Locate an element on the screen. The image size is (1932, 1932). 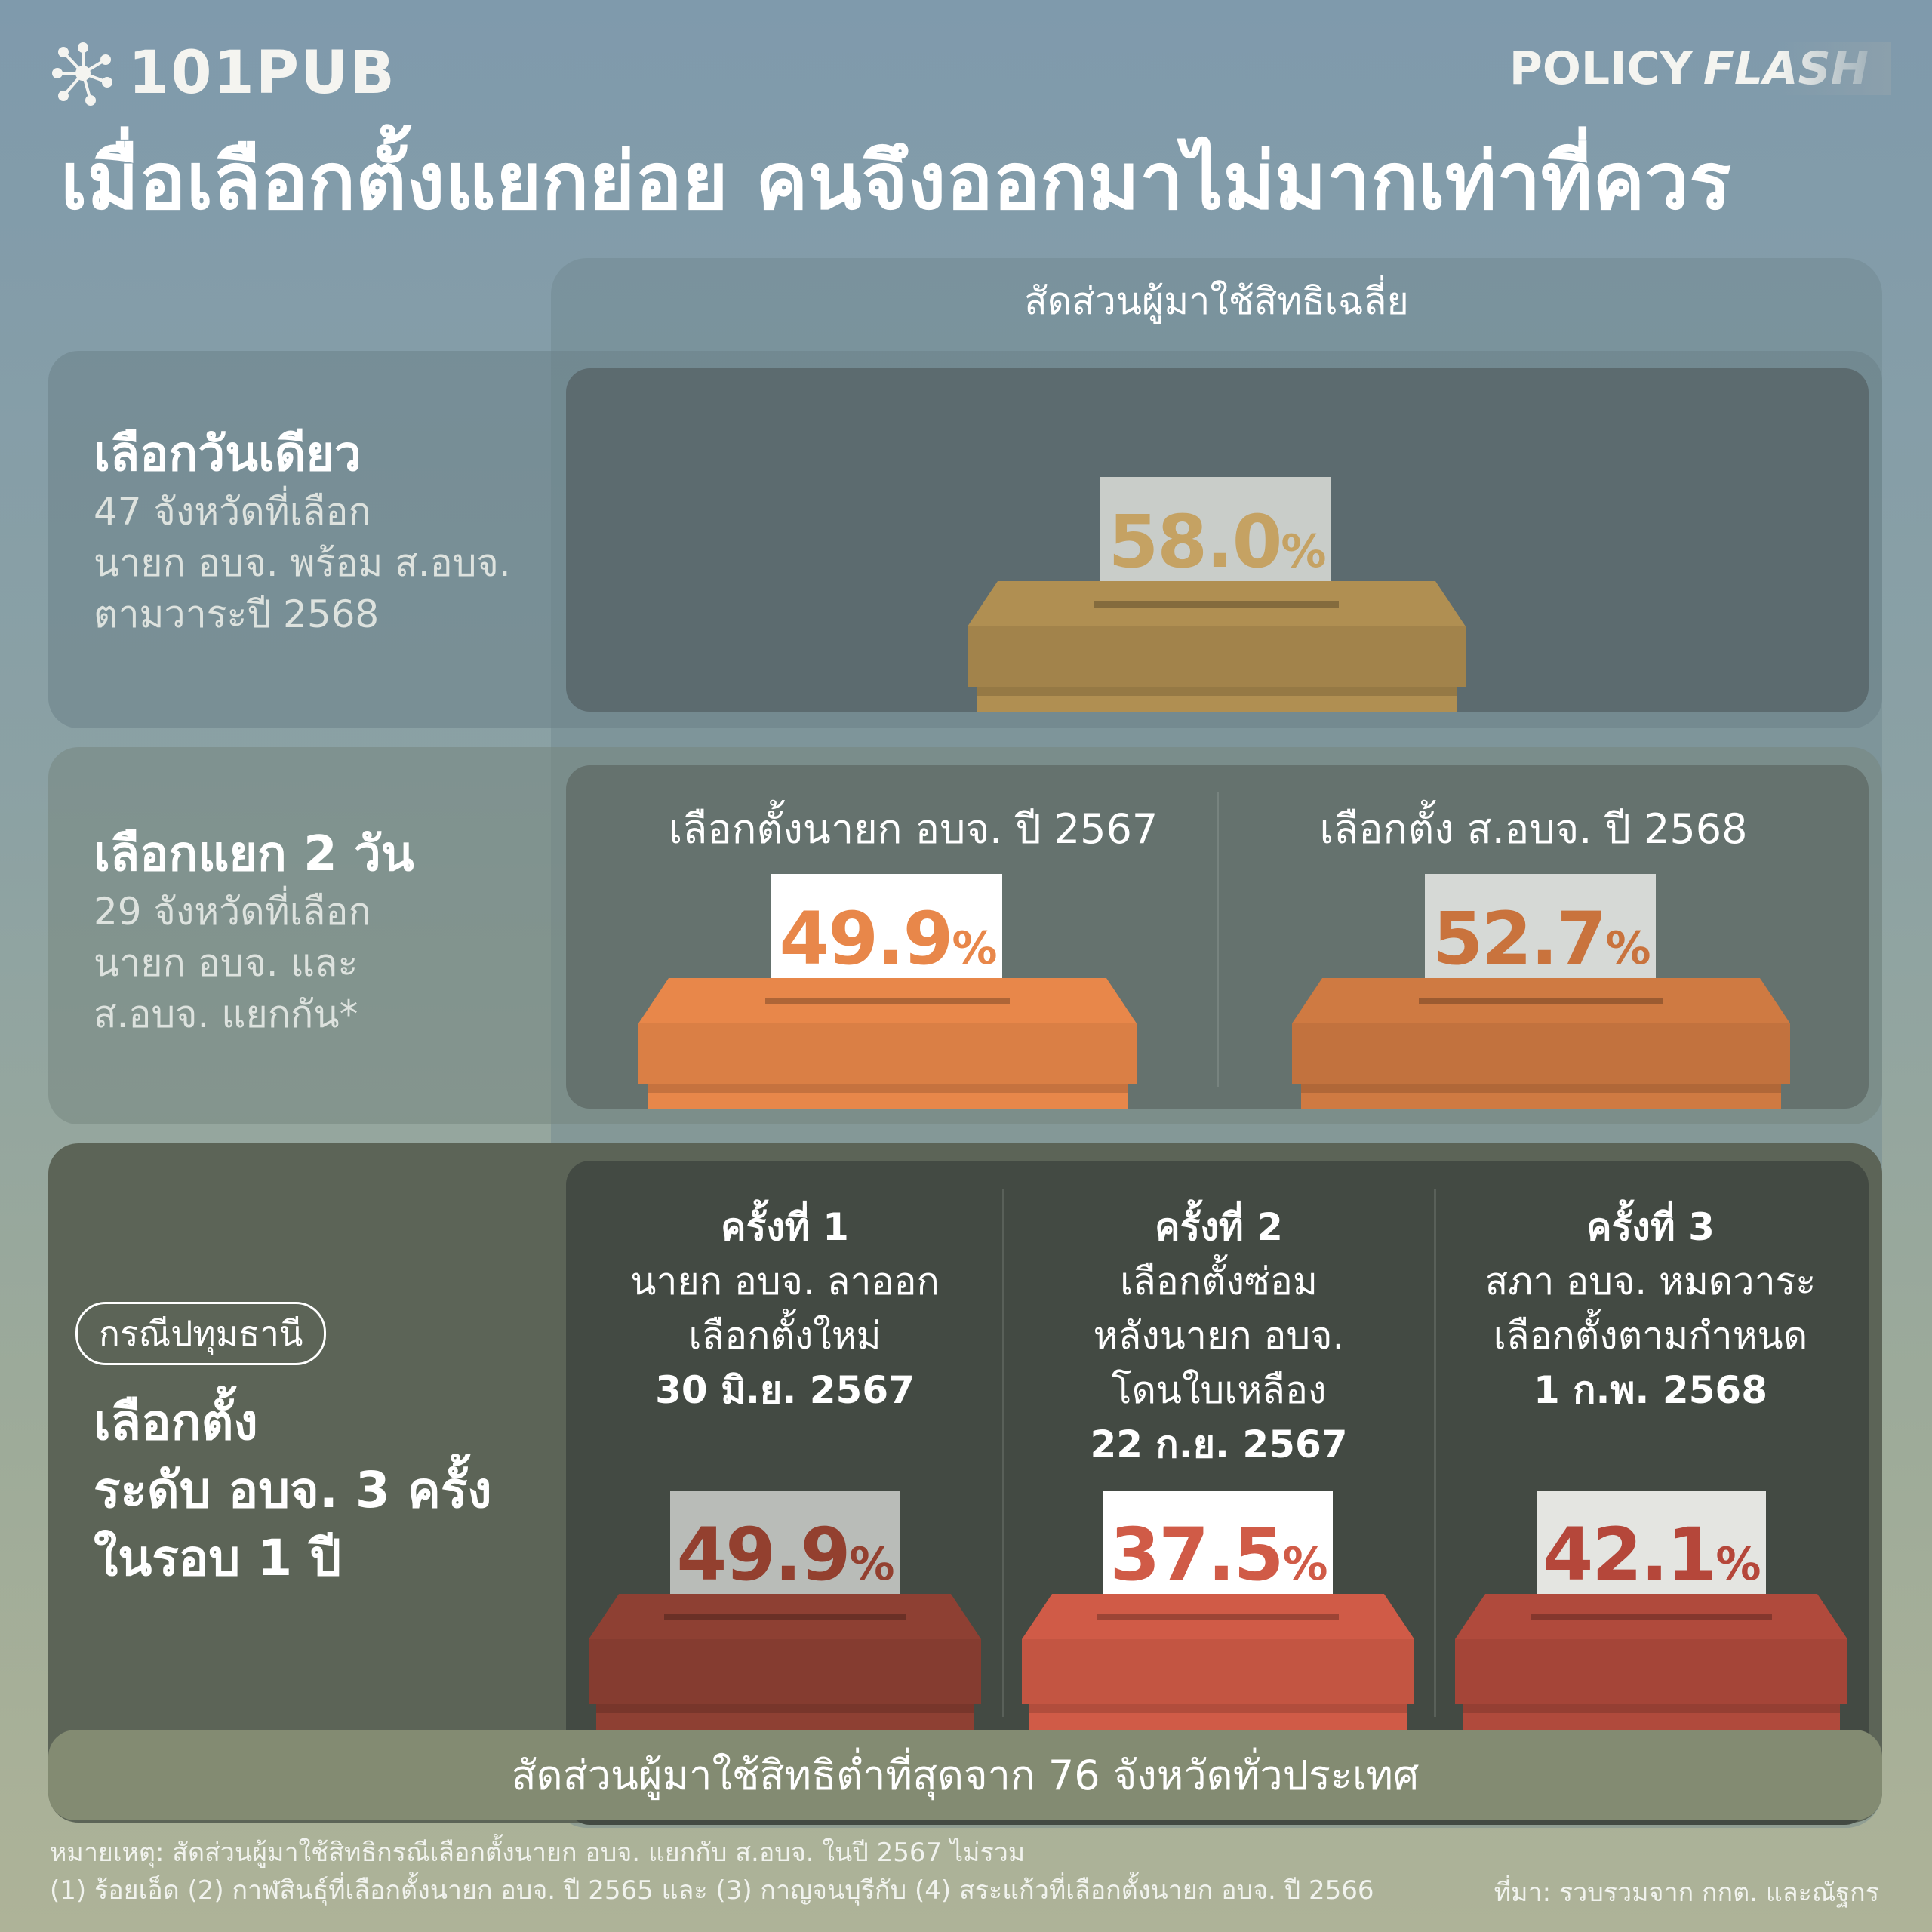
brand-name: 101PUB is located at coordinates (262, 73).